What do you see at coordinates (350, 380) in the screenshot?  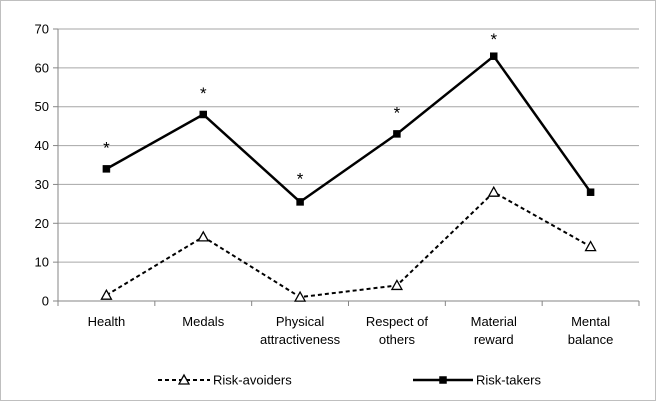 I see `legend: Risk-avoiders Risk-takers` at bounding box center [350, 380].